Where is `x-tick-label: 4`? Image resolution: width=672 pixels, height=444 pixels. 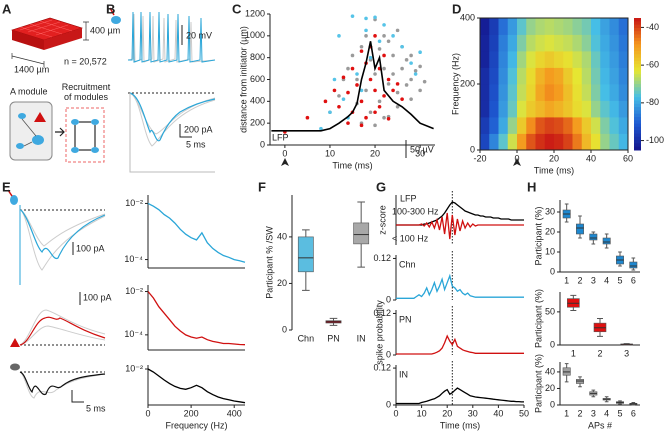
x-tick-label: 4 is located at coordinates (606, 413).